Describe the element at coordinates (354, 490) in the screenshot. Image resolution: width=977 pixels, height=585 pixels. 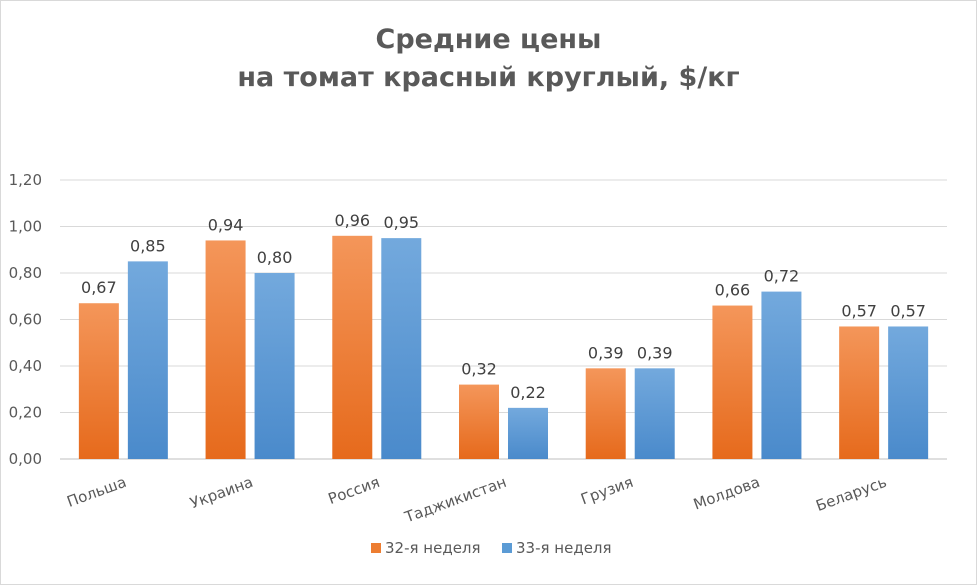
I see `x-tick-label: Россия` at that location.